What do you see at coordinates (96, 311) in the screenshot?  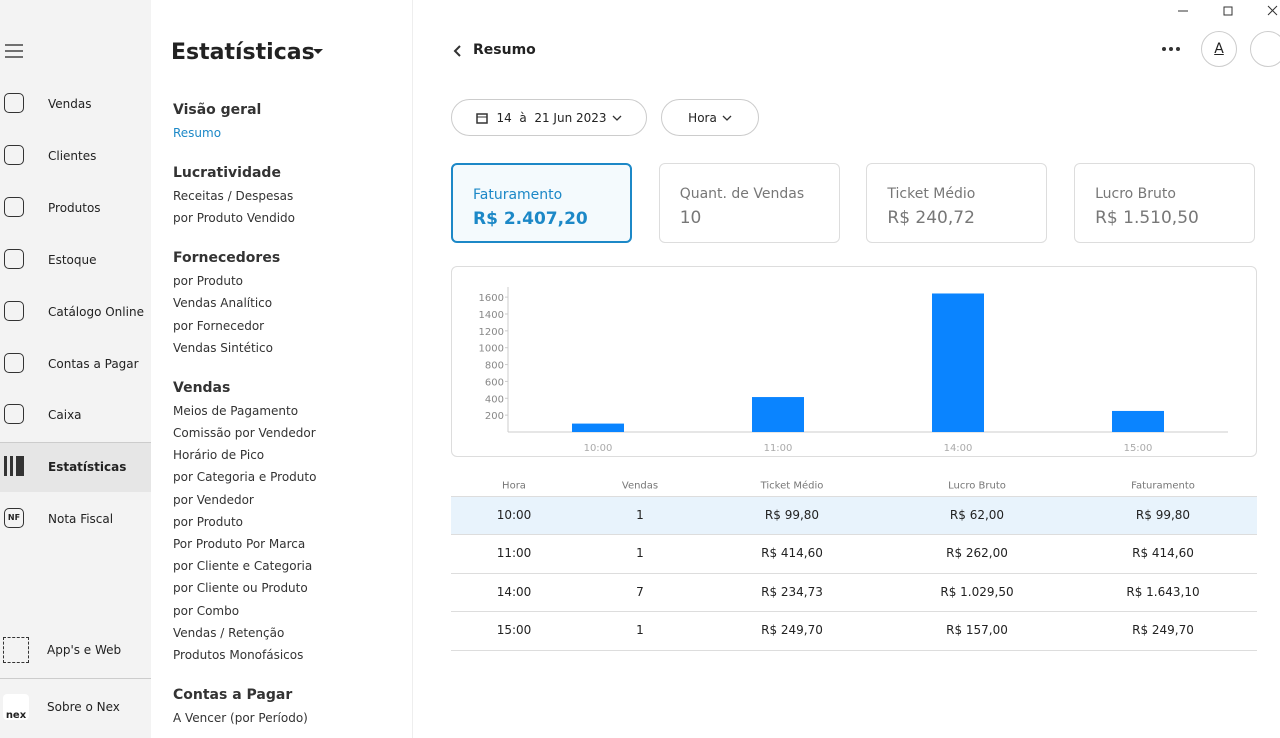 I see `nav-item: Catálogo Online` at bounding box center [96, 311].